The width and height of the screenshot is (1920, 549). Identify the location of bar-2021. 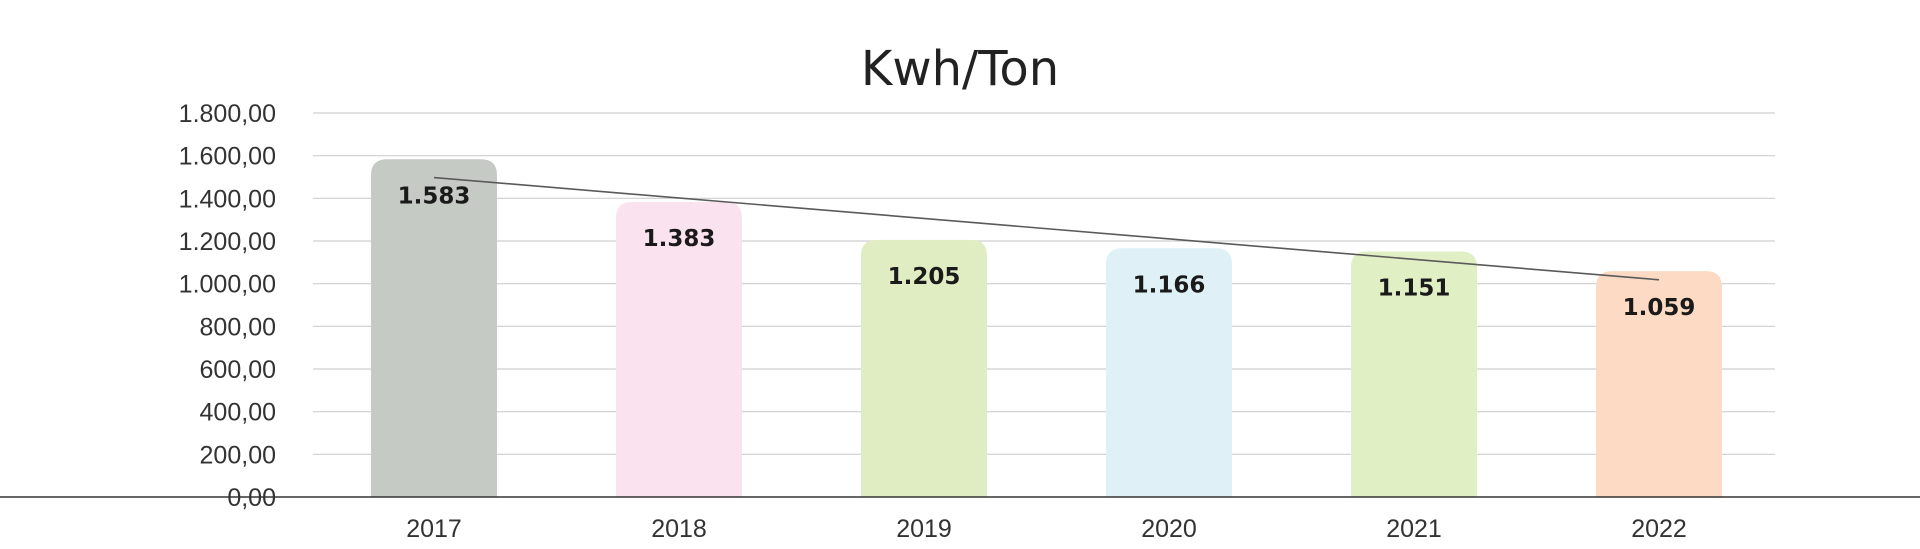
(1414, 374).